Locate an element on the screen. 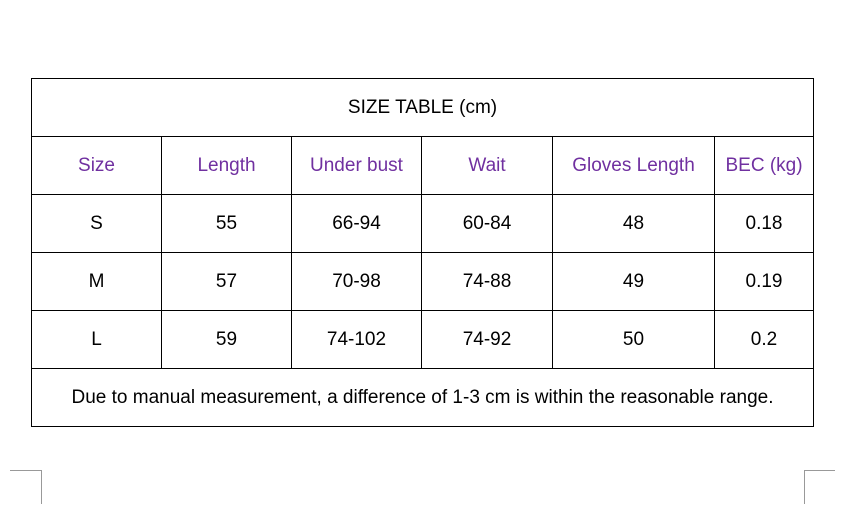 The width and height of the screenshot is (851, 510). table-title: SIZE TABLE (cm) is located at coordinates (422, 107).